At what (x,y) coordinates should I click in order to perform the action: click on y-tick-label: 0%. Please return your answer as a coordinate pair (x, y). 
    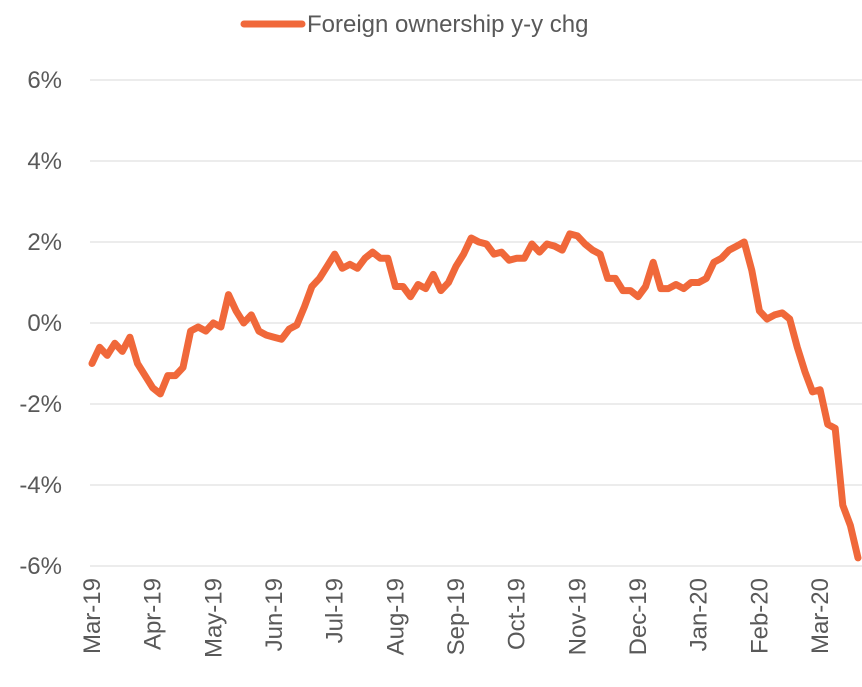
    Looking at the image, I should click on (44, 323).